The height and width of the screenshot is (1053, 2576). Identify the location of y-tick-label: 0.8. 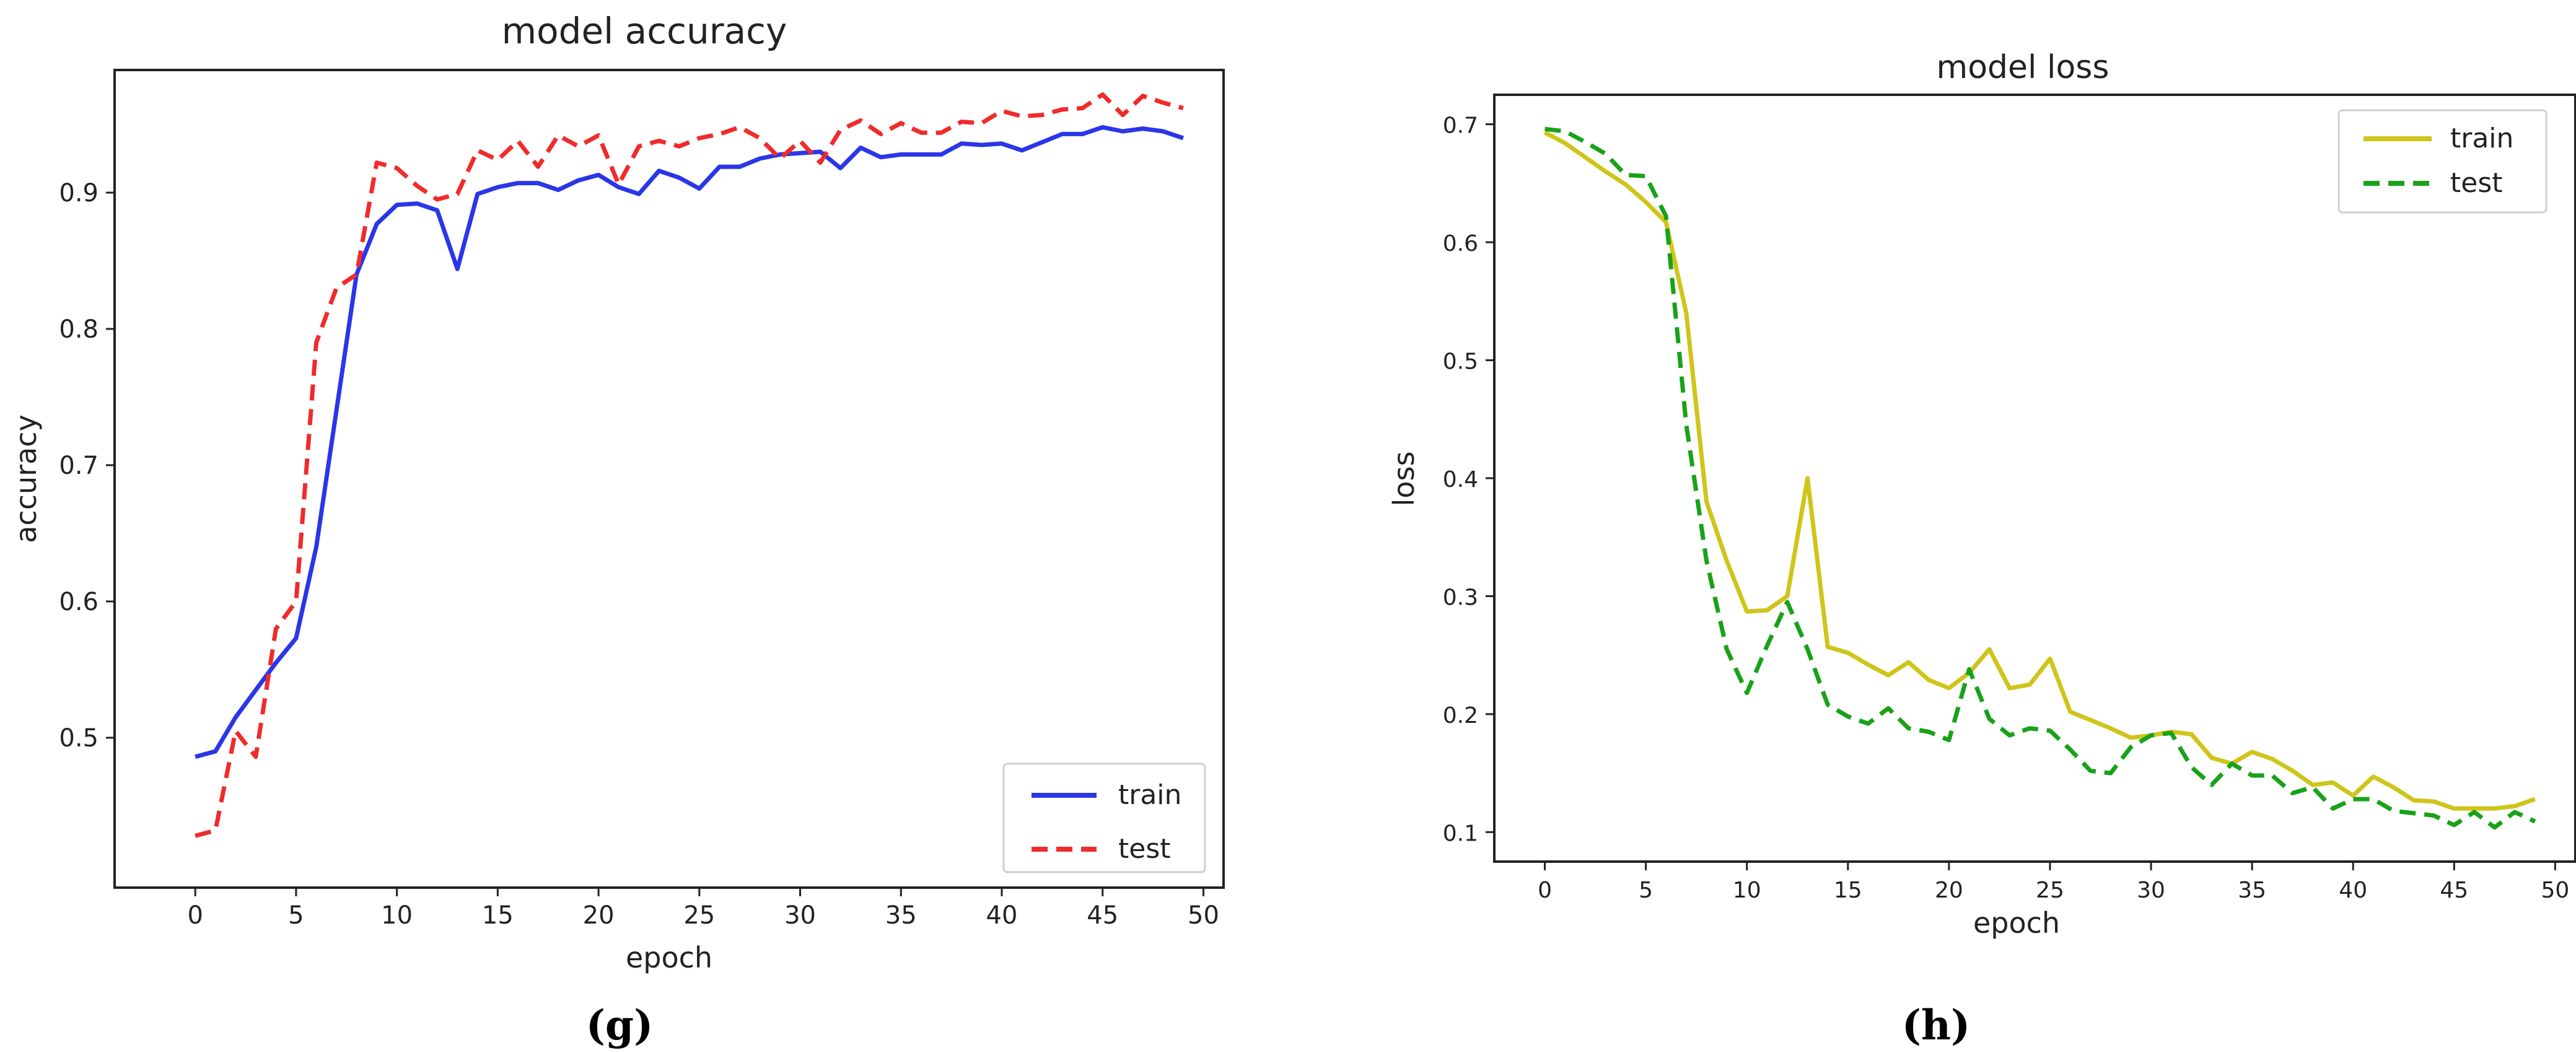
(79, 329).